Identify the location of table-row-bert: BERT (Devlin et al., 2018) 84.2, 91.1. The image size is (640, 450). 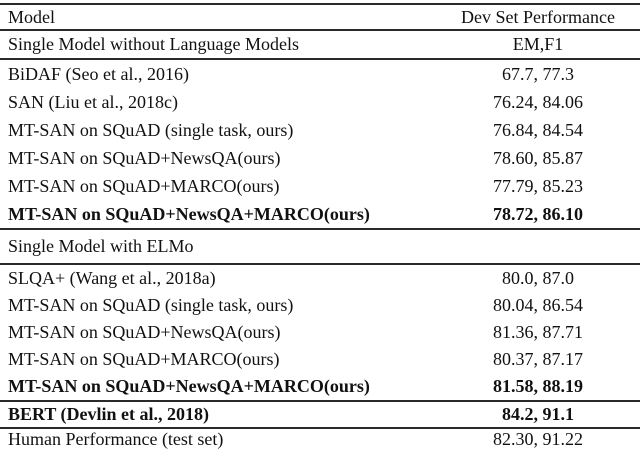
(320, 414).